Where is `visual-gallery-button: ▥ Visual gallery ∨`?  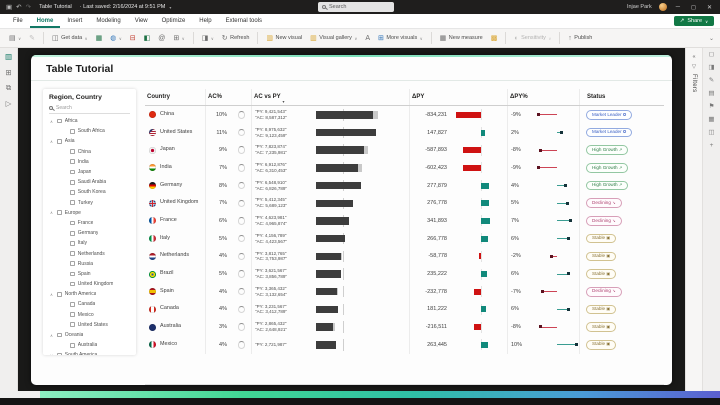 visual-gallery-button: ▥ Visual gallery ∨ is located at coordinates (334, 38).